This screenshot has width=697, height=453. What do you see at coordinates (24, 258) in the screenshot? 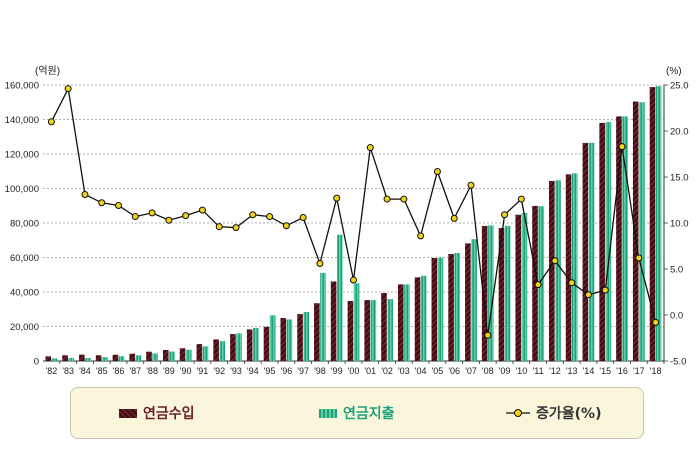
I see `y-left-tick-label: 60,000` at bounding box center [24, 258].